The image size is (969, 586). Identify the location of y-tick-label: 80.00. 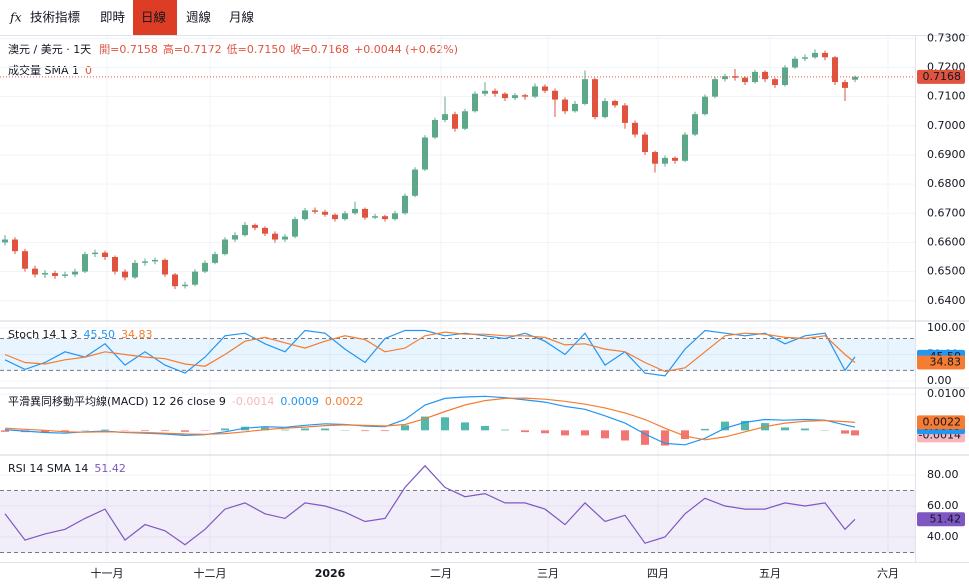
(943, 474).